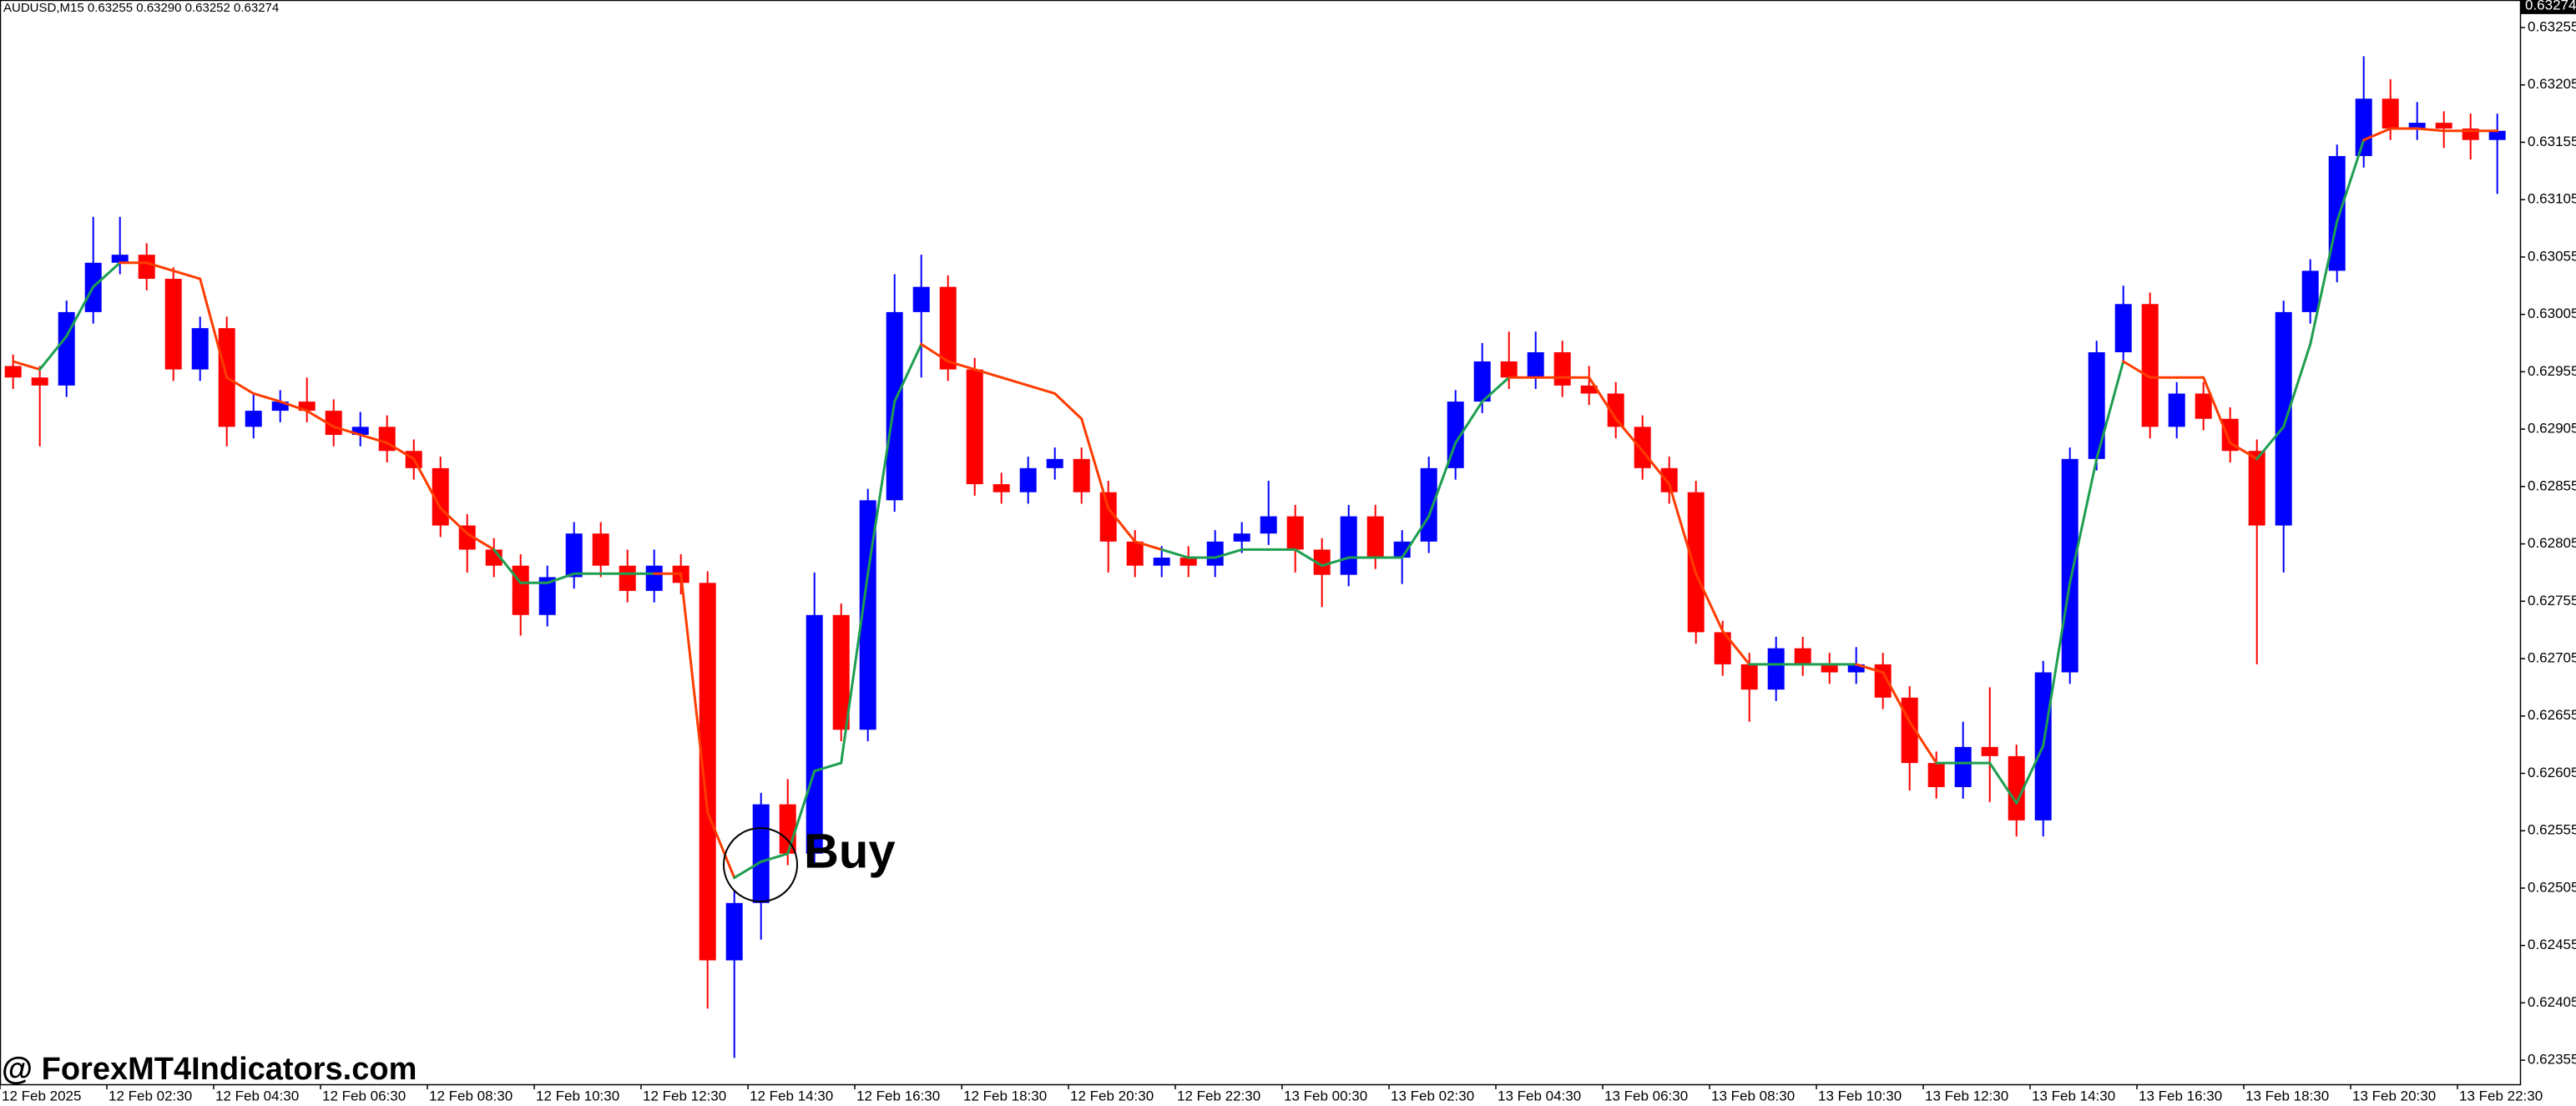 This screenshot has width=2576, height=1106. What do you see at coordinates (257, 1095) in the screenshot?
I see `x-tick-label: 12 Feb 04:30` at bounding box center [257, 1095].